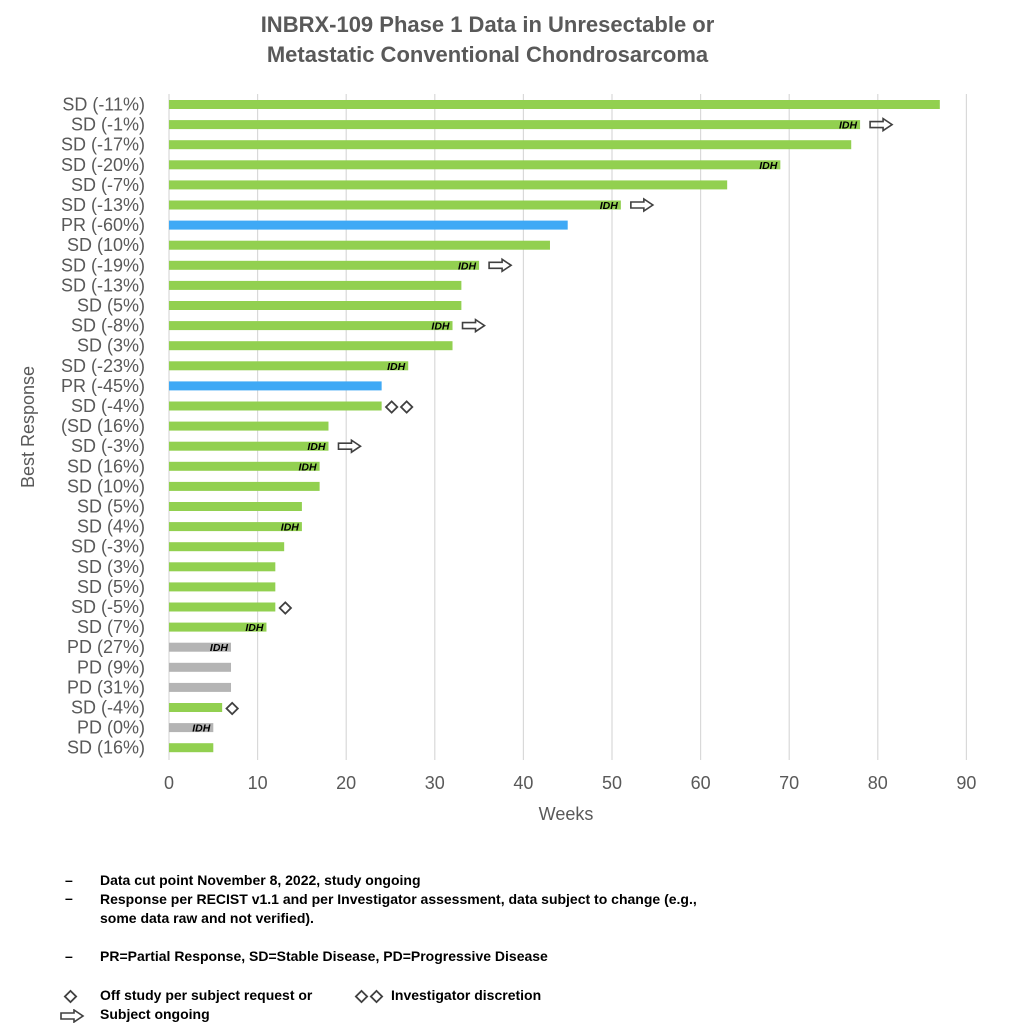 This screenshot has height=1030, width=1013. What do you see at coordinates (28, 427) in the screenshot?
I see `y-axis-label: Best Response` at bounding box center [28, 427].